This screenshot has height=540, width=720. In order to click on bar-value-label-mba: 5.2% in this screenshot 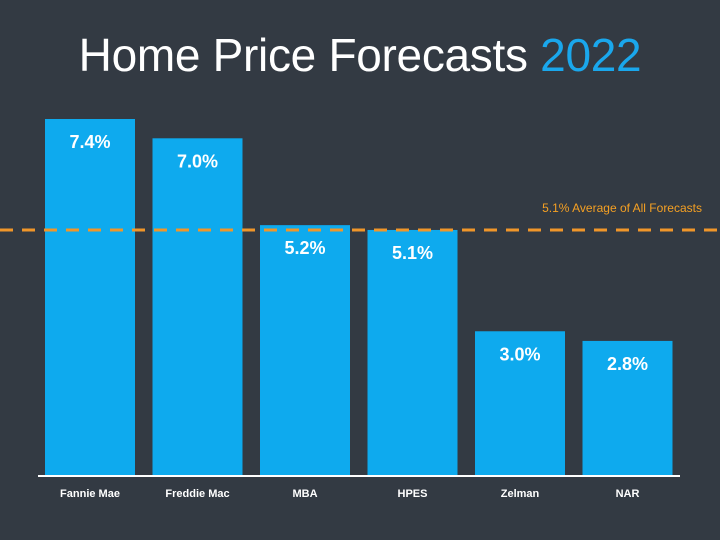, I will do `click(304, 248)`.